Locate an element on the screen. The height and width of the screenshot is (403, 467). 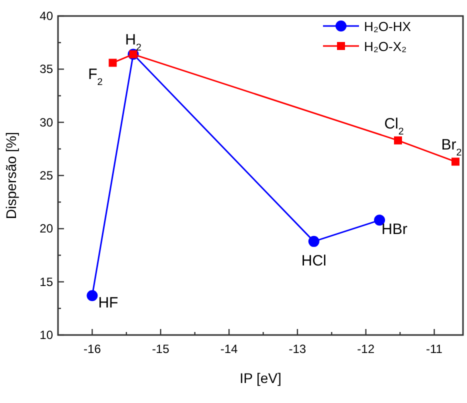
y-tick-label: 25 is located at coordinates (47, 175).